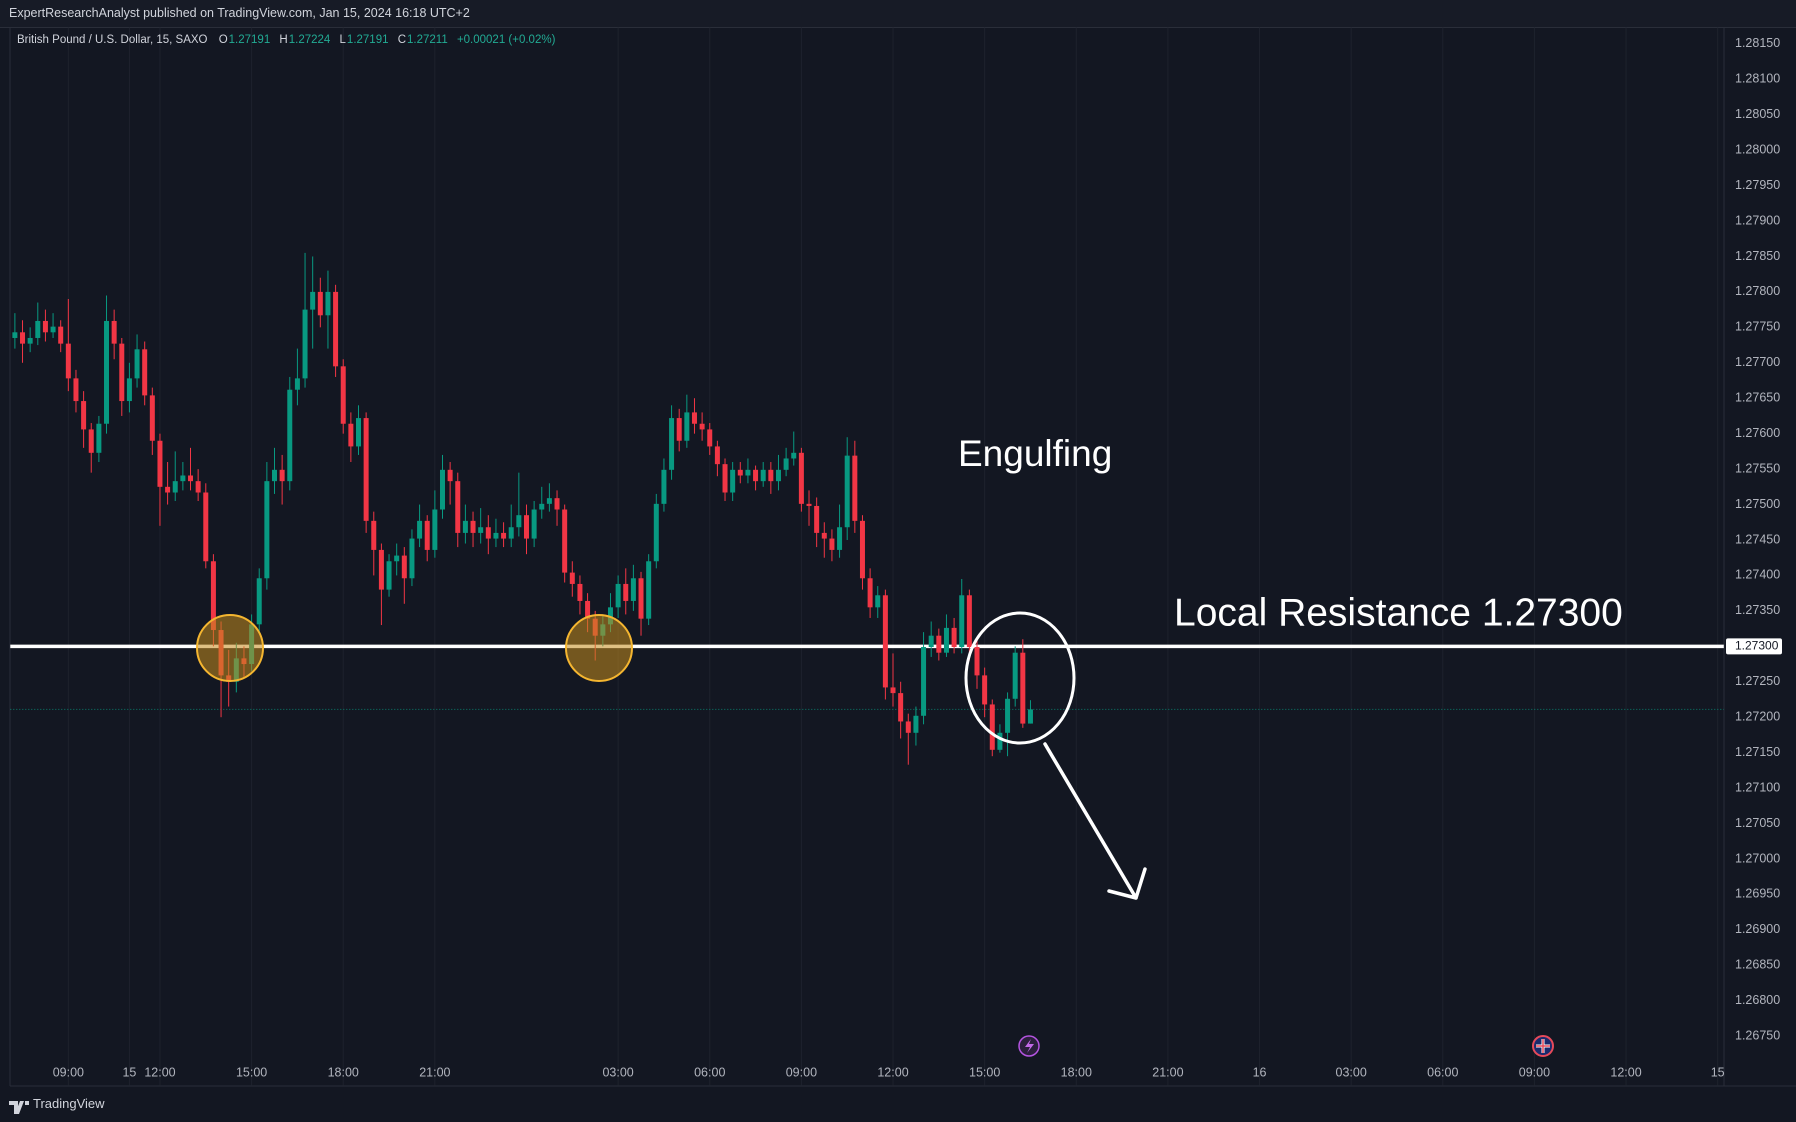 The height and width of the screenshot is (1122, 1796). I want to click on y-tick-label: 1.27350, so click(1757, 610).